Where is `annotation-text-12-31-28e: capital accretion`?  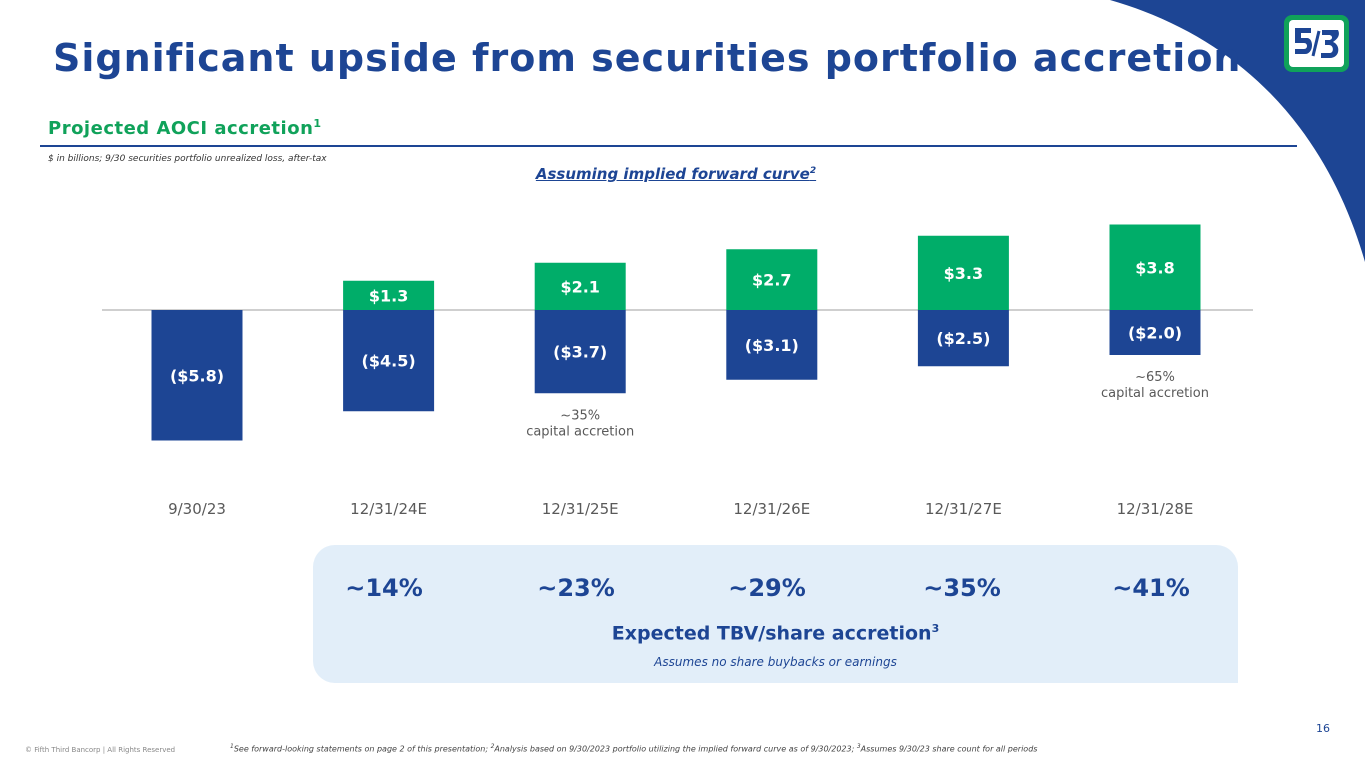
annotation-text-12-31-28e: capital accretion is located at coordinates (1155, 393).